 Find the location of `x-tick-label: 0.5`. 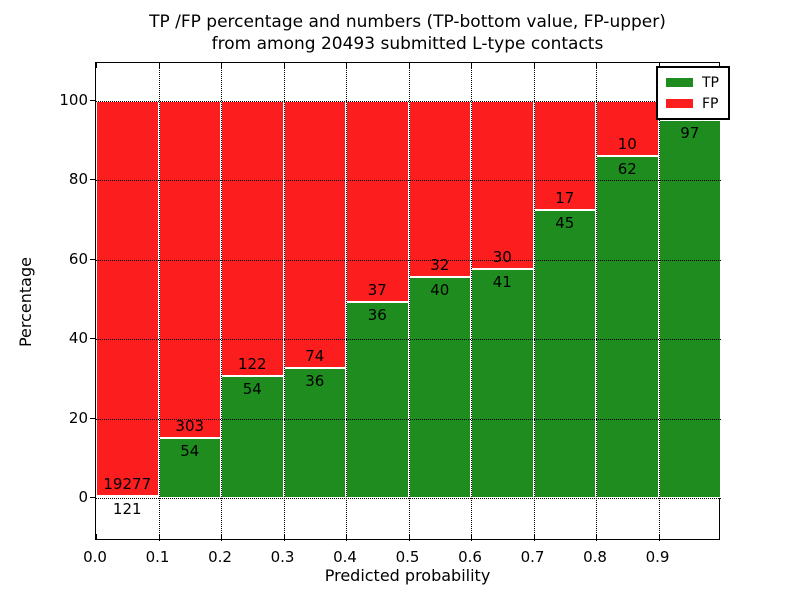

x-tick-label: 0.5 is located at coordinates (407, 557).